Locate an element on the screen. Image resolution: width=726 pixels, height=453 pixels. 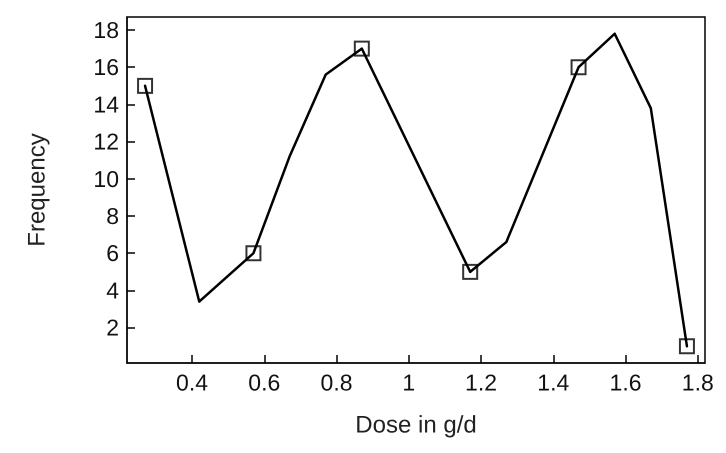
x-tick-label: 0.8 is located at coordinates (336, 383).